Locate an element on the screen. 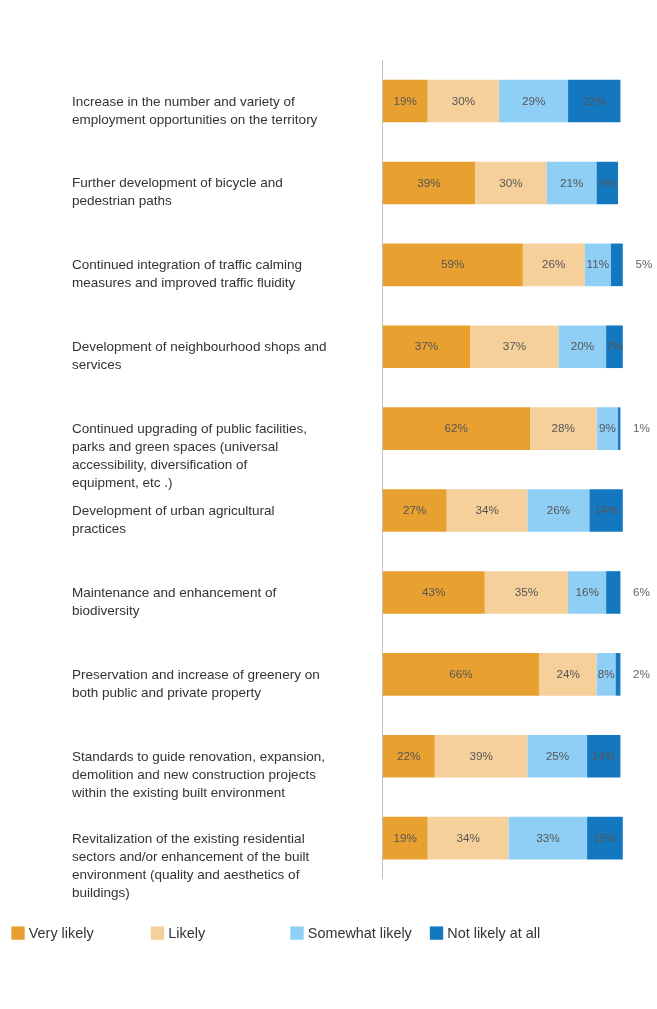 The width and height of the screenshot is (657, 1009). data-label: 29% is located at coordinates (533, 100).